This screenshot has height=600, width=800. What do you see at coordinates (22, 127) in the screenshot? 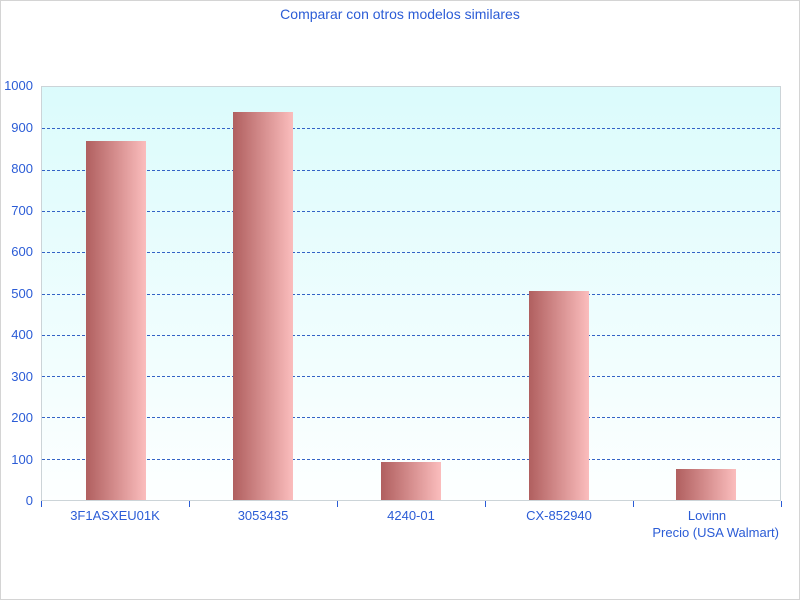
I see `y-axis-label-900: 900` at bounding box center [22, 127].